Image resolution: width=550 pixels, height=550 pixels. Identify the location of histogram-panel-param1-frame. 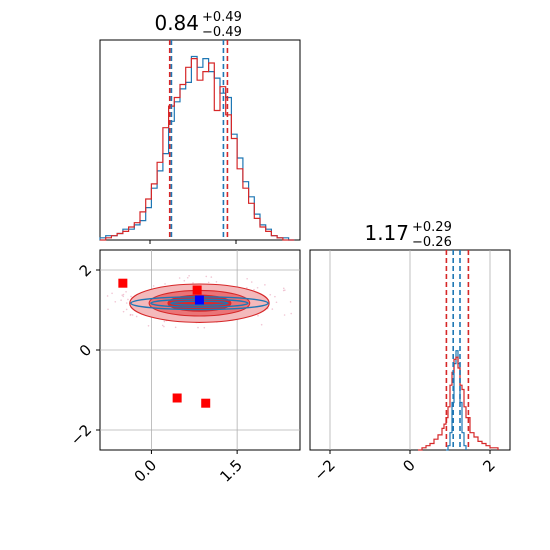
(200, 140).